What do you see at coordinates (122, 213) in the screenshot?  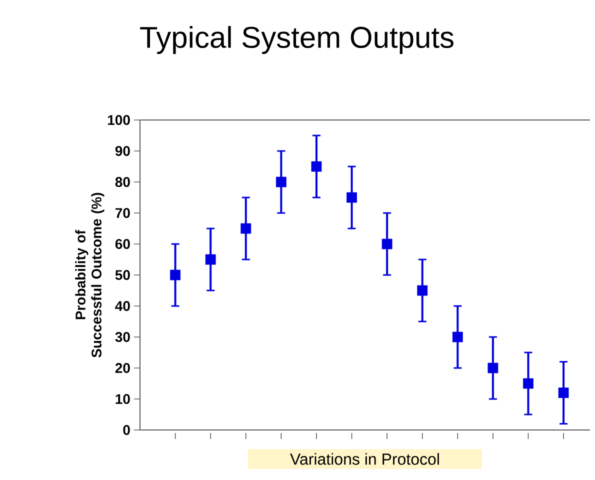 I see `y-tick-label: 70` at bounding box center [122, 213].